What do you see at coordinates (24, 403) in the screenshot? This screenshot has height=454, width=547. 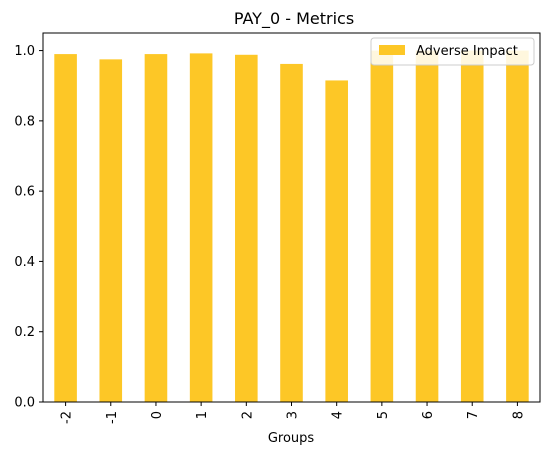 I see `y-tick-label: 0.0` at bounding box center [24, 403].